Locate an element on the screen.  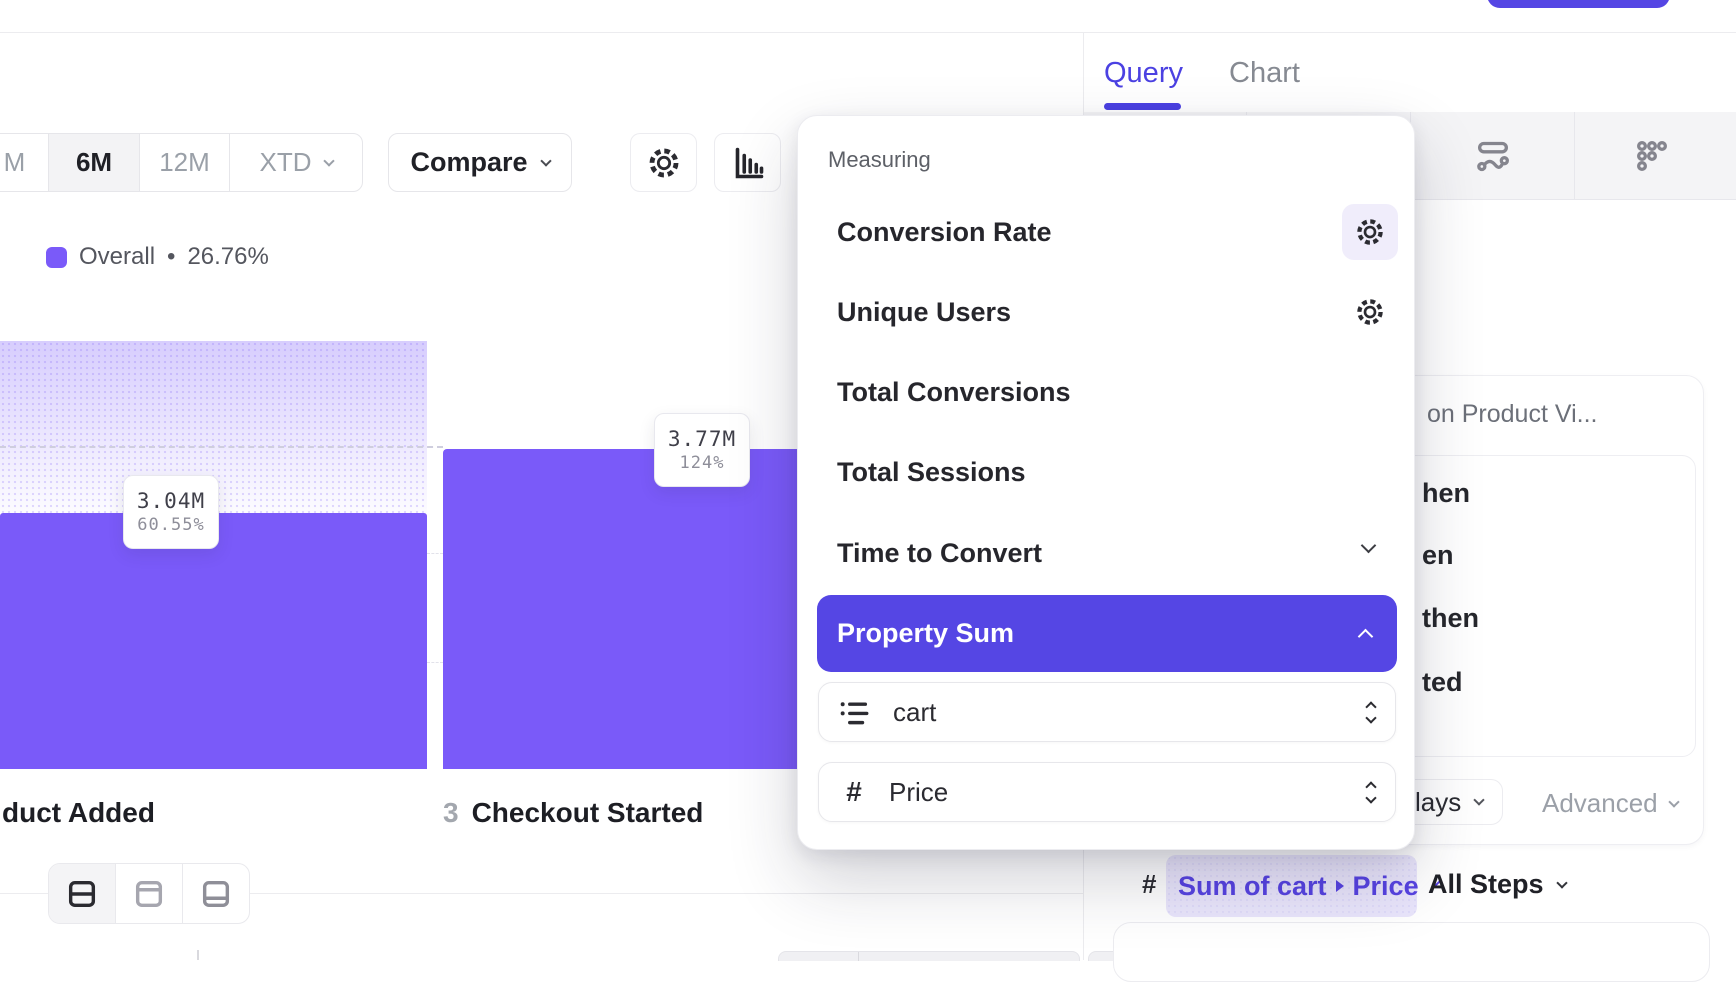
tab-query: Query is located at coordinates (1143, 73).